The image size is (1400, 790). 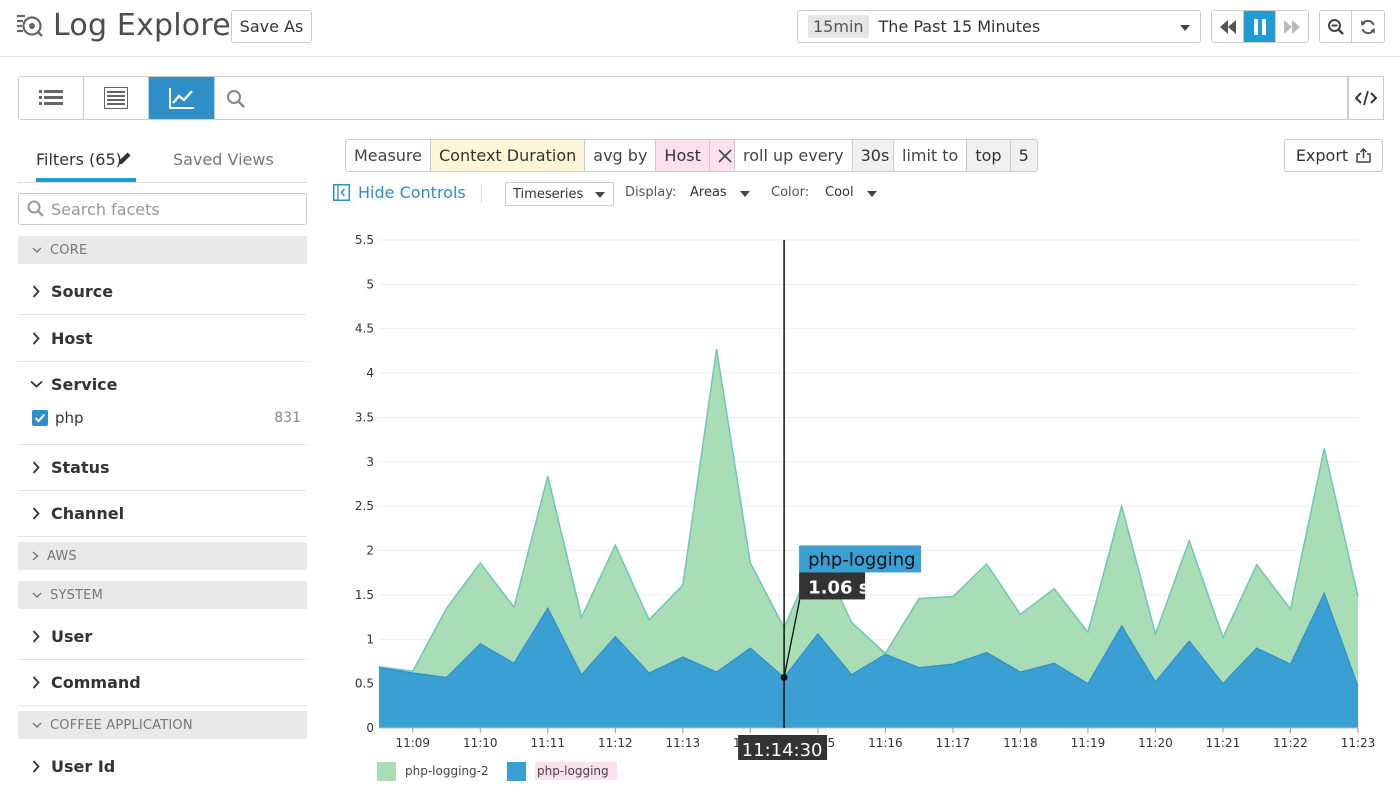 I want to click on area-php-logging, so click(x=868, y=660).